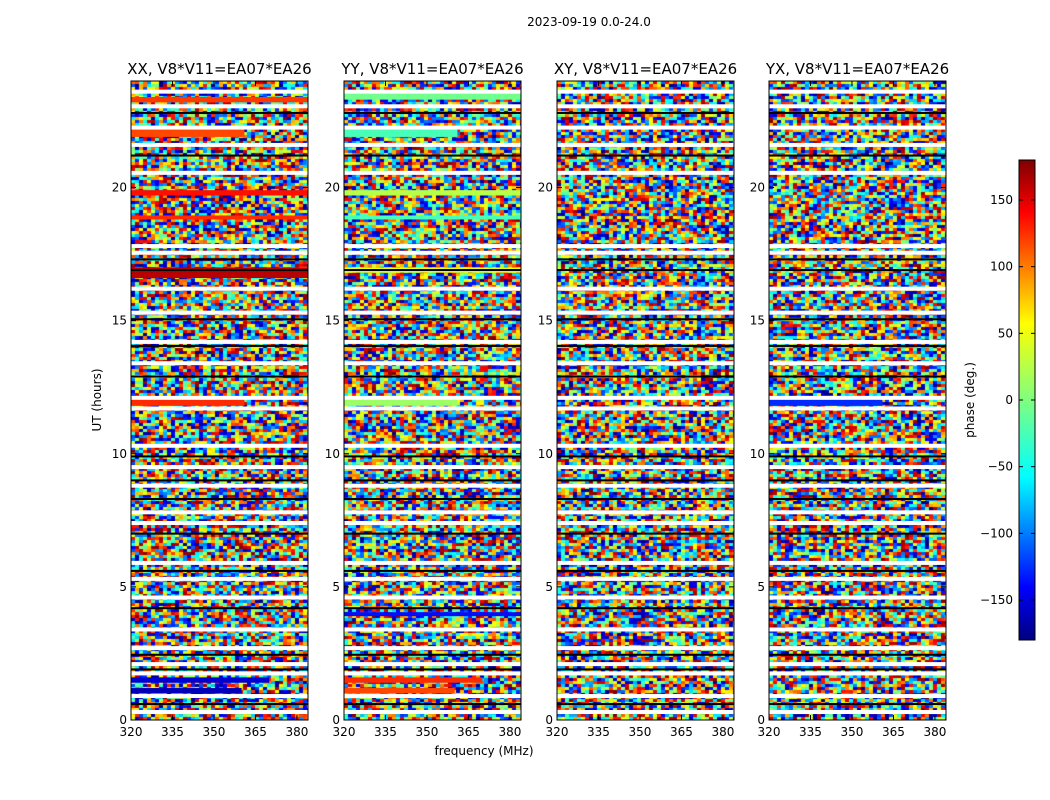  I want to click on y-tick-label: 0, so click(549, 720).